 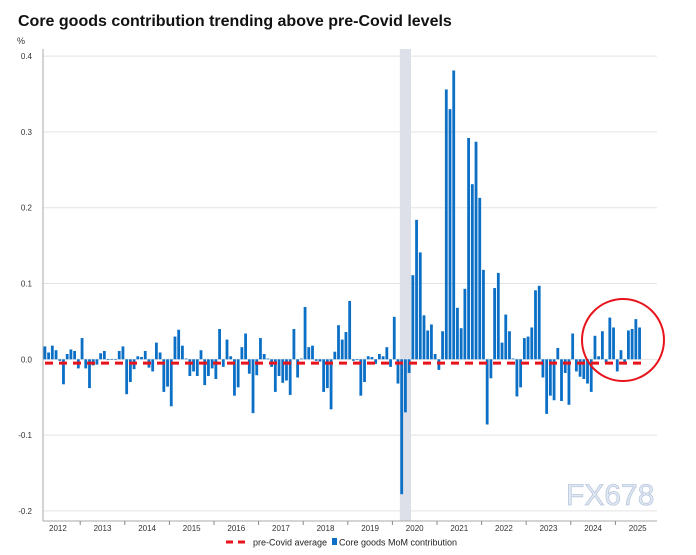 What do you see at coordinates (405, 285) in the screenshot?
I see `shaded-period` at bounding box center [405, 285].